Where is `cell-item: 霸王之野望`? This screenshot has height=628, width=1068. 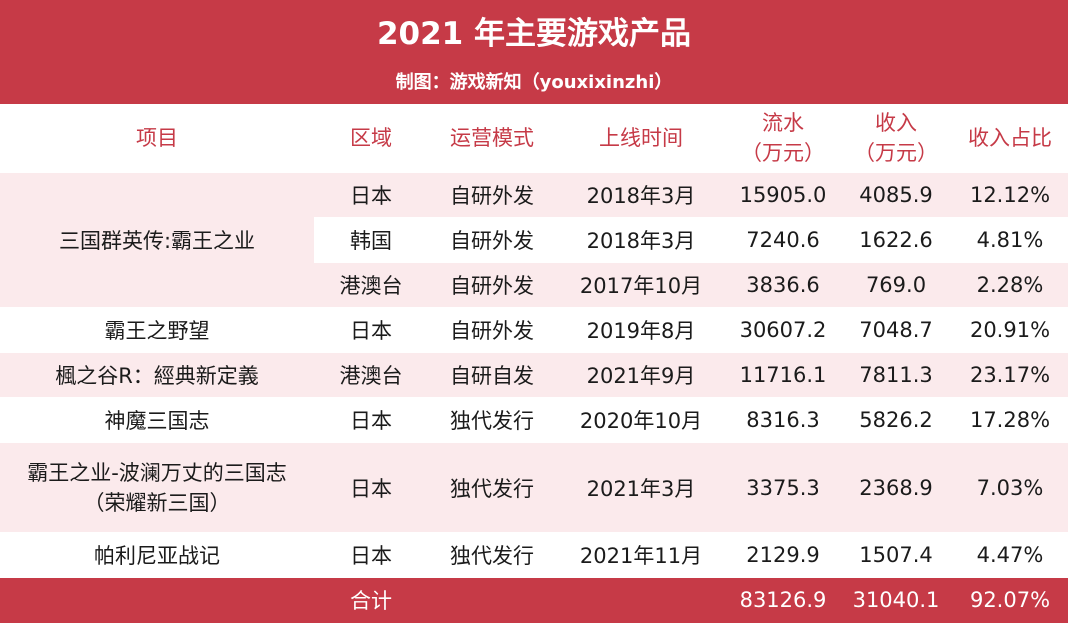 cell-item: 霸王之野望 is located at coordinates (157, 330).